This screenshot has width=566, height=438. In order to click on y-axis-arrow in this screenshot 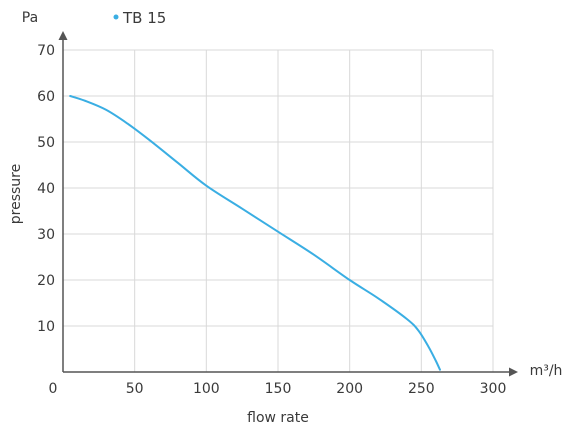, I will do `click(63, 35)`.